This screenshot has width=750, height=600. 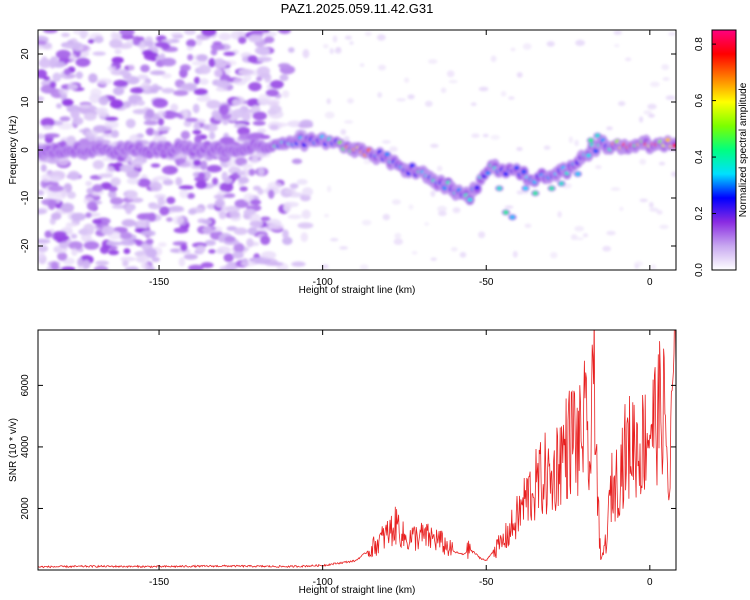 What do you see at coordinates (13, 150) in the screenshot?
I see `spectrogram-y-label: Frequency (Hz)` at bounding box center [13, 150].